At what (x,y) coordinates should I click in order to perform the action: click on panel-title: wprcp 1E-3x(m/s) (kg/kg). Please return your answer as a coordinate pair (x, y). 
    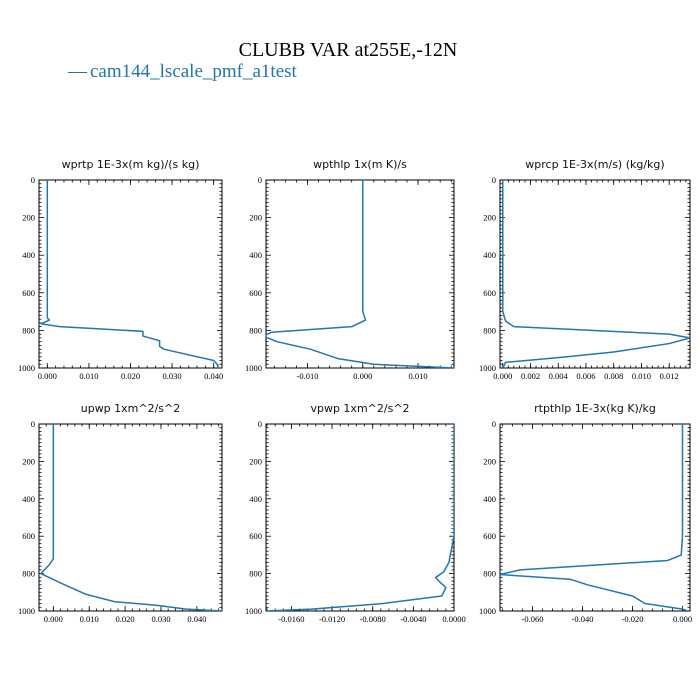
    Looking at the image, I should click on (594, 164).